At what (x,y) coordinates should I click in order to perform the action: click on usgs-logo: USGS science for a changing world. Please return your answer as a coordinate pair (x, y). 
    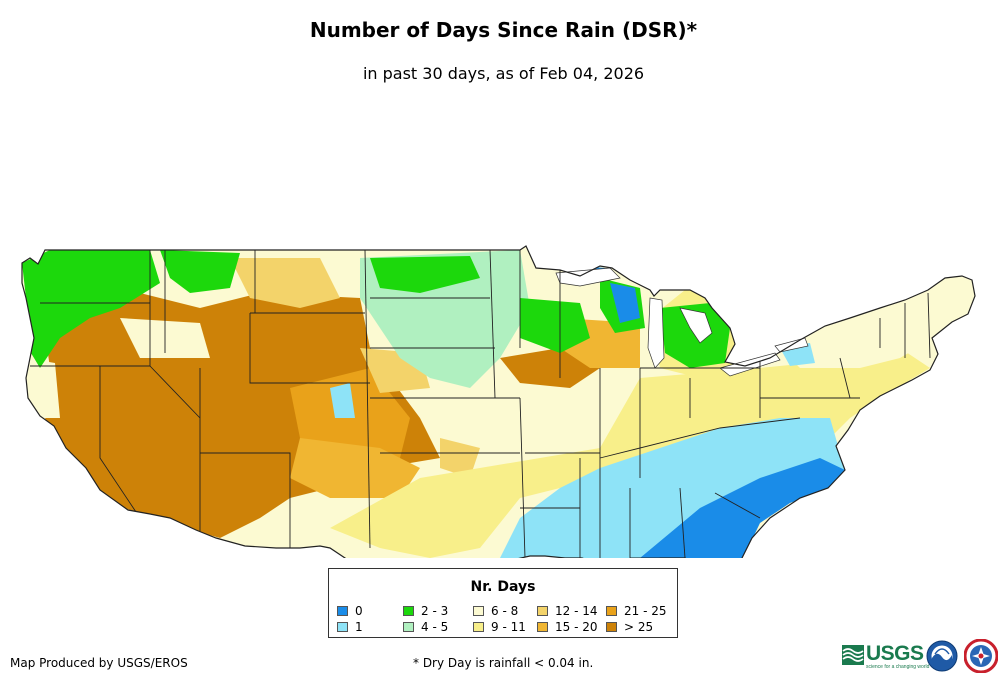
    Looking at the image, I should click on (885, 655).